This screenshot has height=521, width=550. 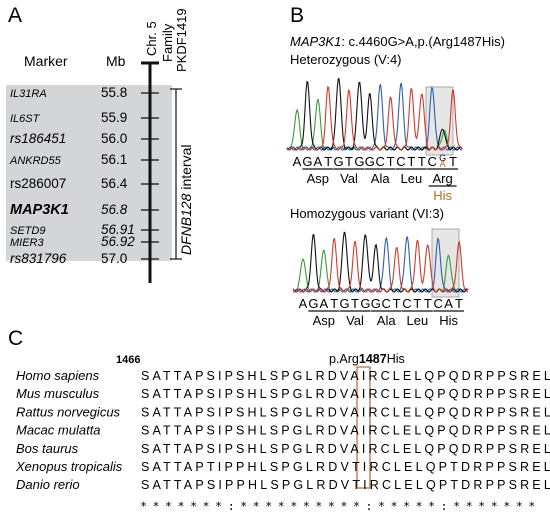 I want to click on family-id: PKDF1419, so click(x=181, y=40).